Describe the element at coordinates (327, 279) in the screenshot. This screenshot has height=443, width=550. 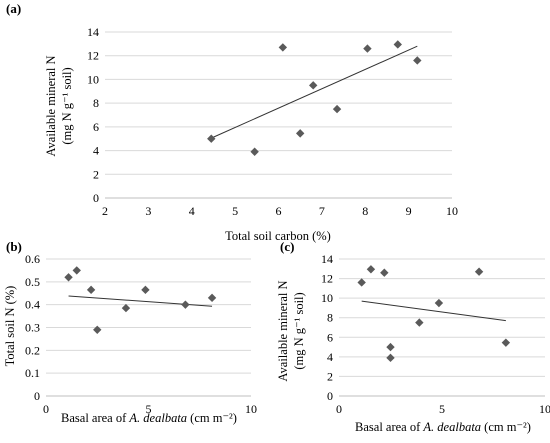
I see `y-tick-label-c: 12` at that location.